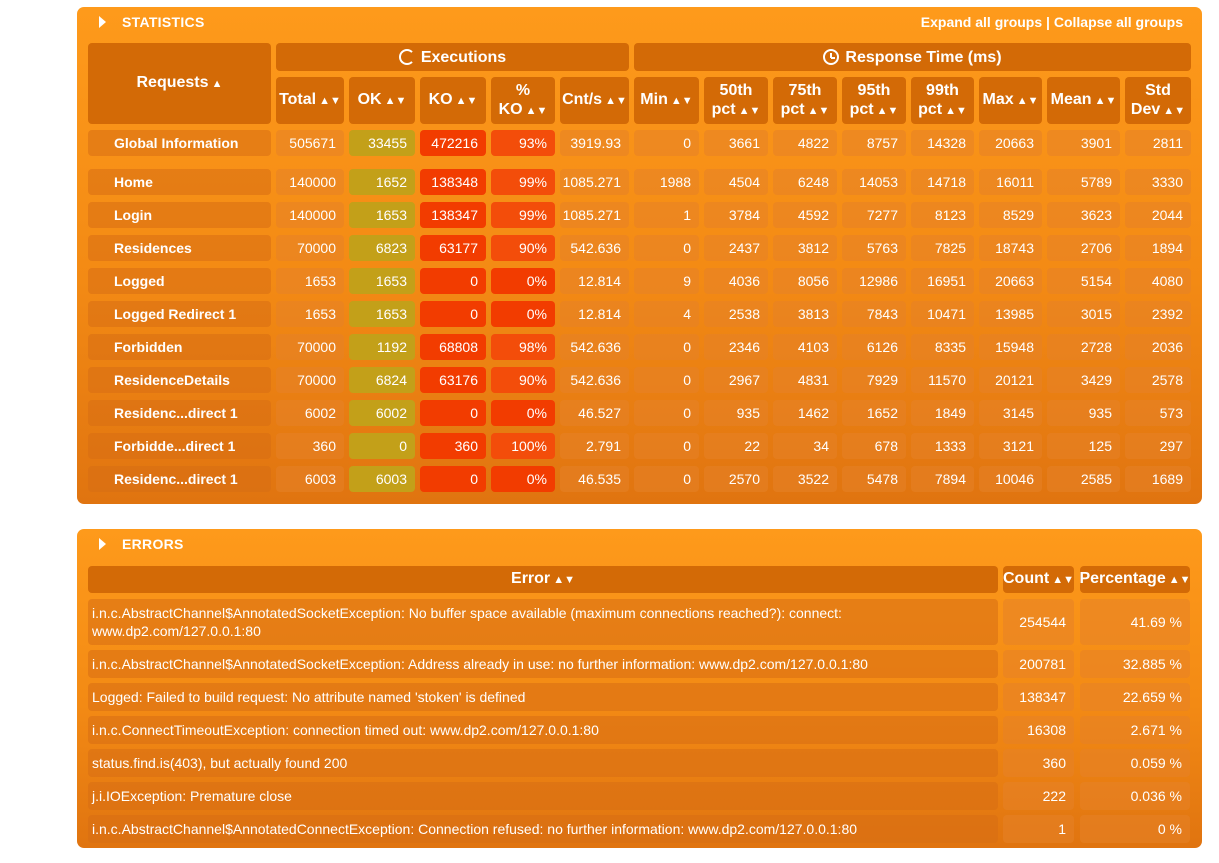  What do you see at coordinates (179, 446) in the screenshot?
I see `request-name: Forbidde...direct 1` at bounding box center [179, 446].